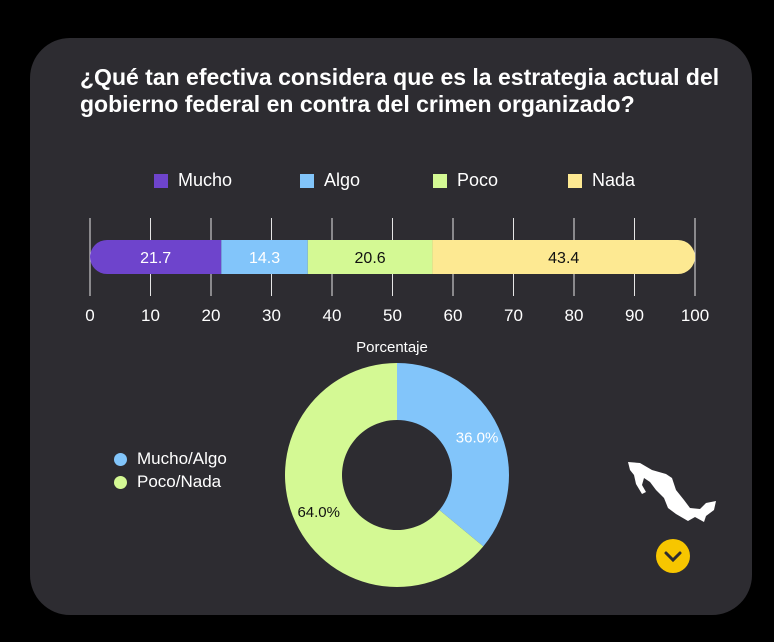  I want to click on pie-legend-item: Poco/Nada, so click(167, 482).